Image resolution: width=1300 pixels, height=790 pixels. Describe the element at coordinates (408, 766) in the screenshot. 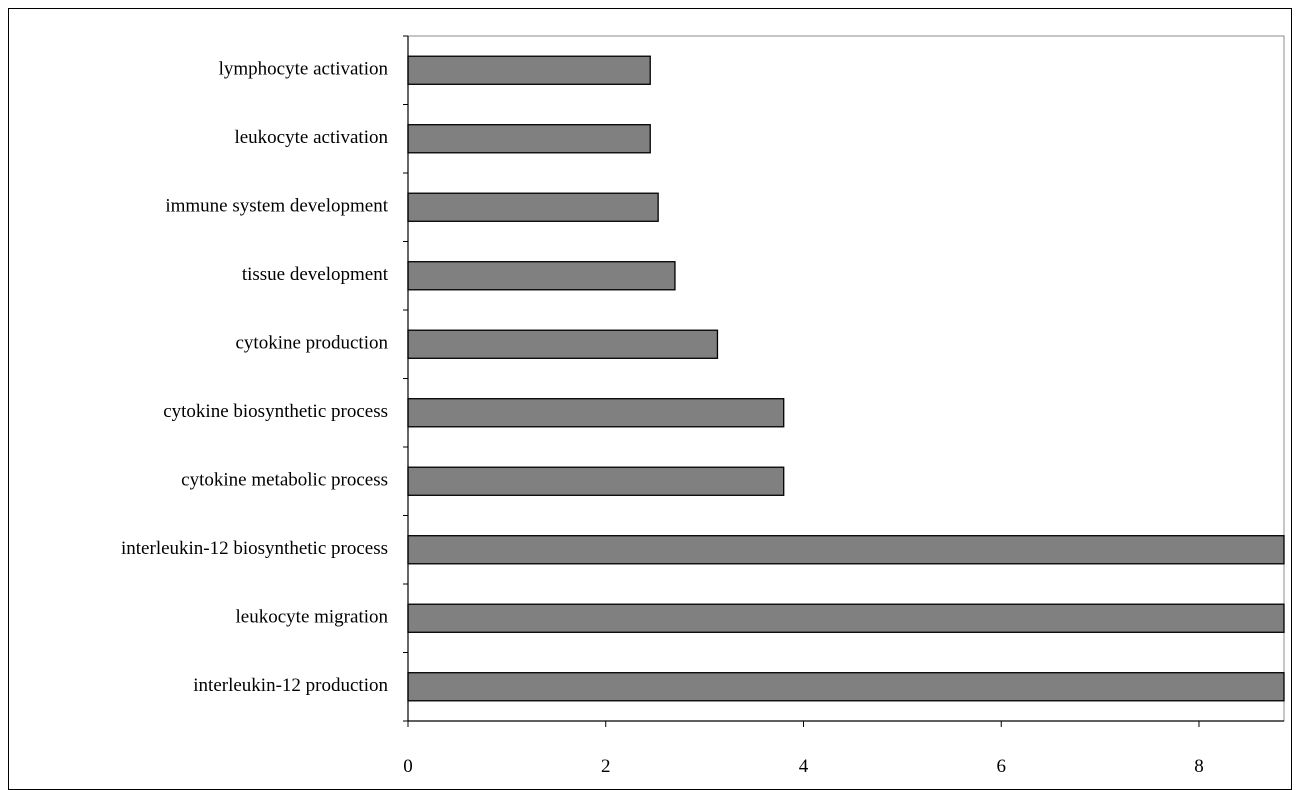

I see `x-tick-label: 0` at that location.